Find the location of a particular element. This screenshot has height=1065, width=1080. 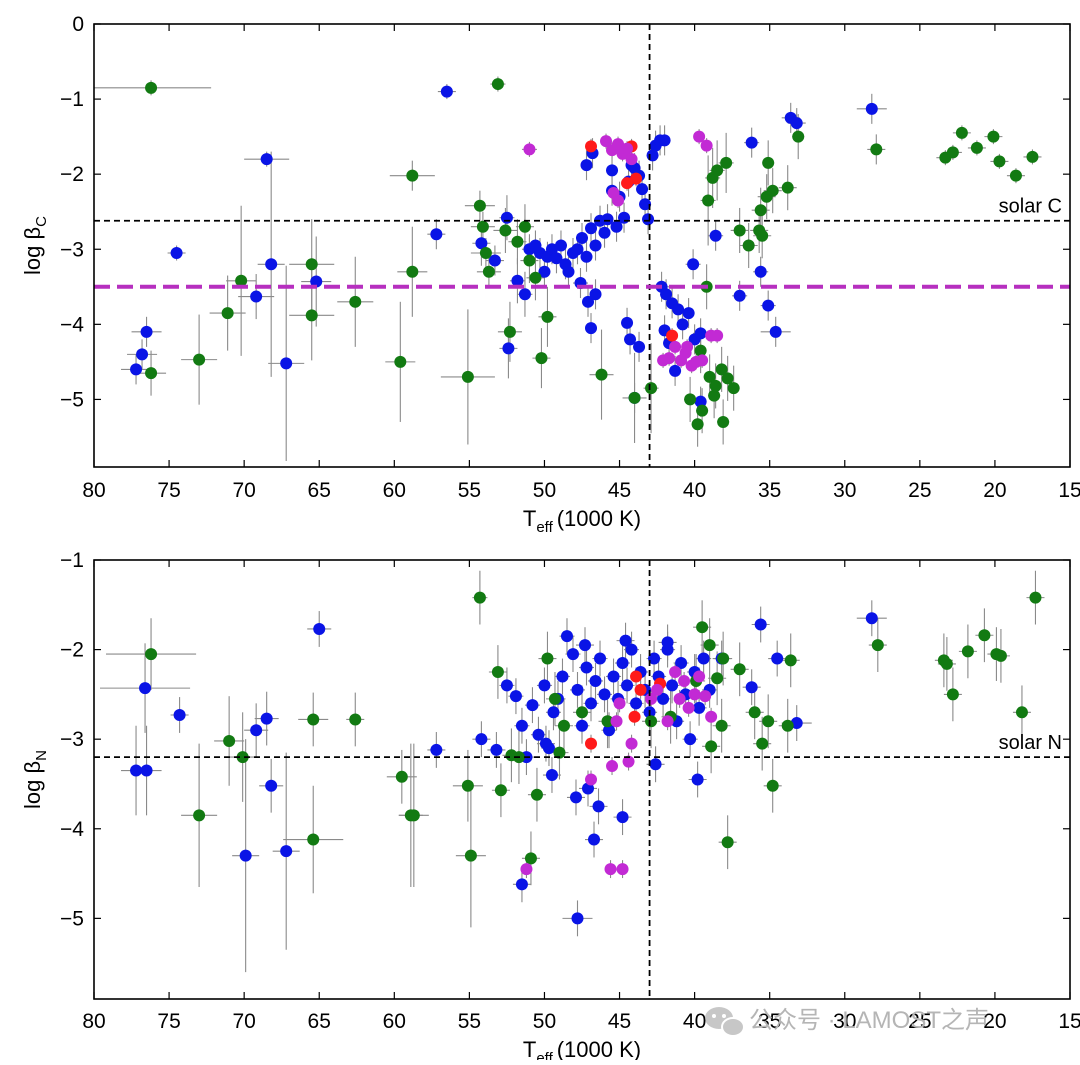

wechat-icon is located at coordinates (725, 1022).